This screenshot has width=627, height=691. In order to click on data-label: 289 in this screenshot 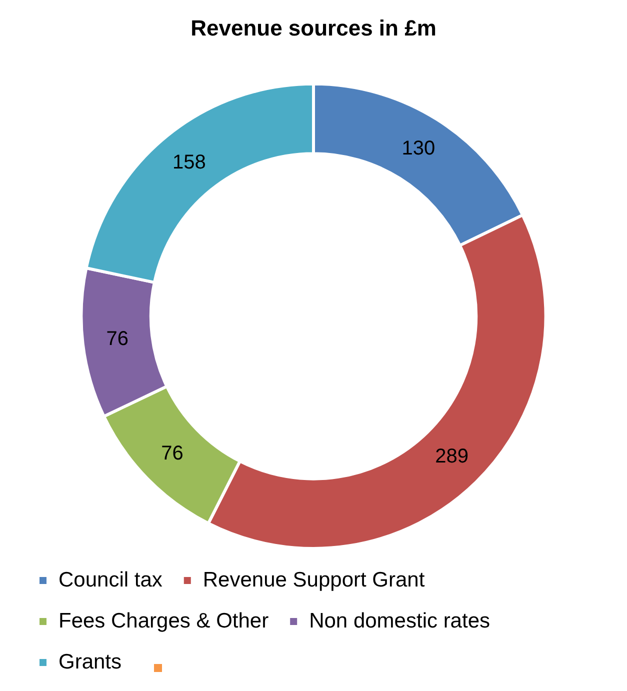, I will do `click(451, 457)`.